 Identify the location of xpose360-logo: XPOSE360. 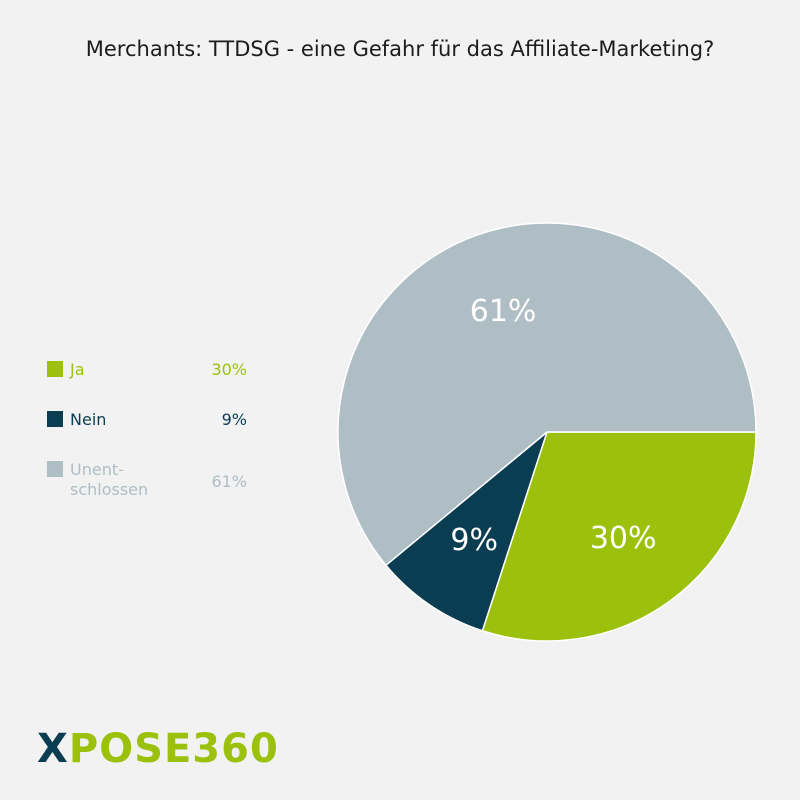
(158, 749).